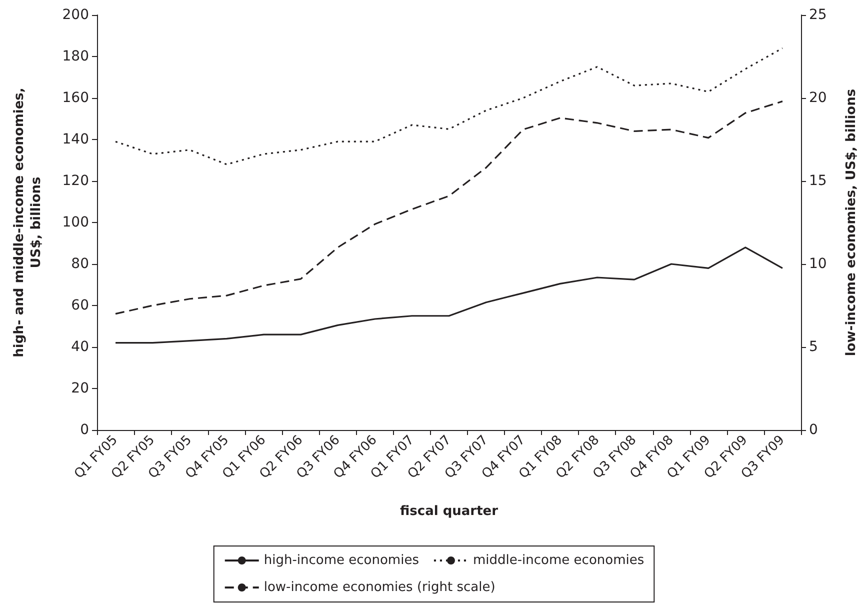  Describe the element at coordinates (80, 306) in the screenshot. I see `y-tick-label: 60` at that location.